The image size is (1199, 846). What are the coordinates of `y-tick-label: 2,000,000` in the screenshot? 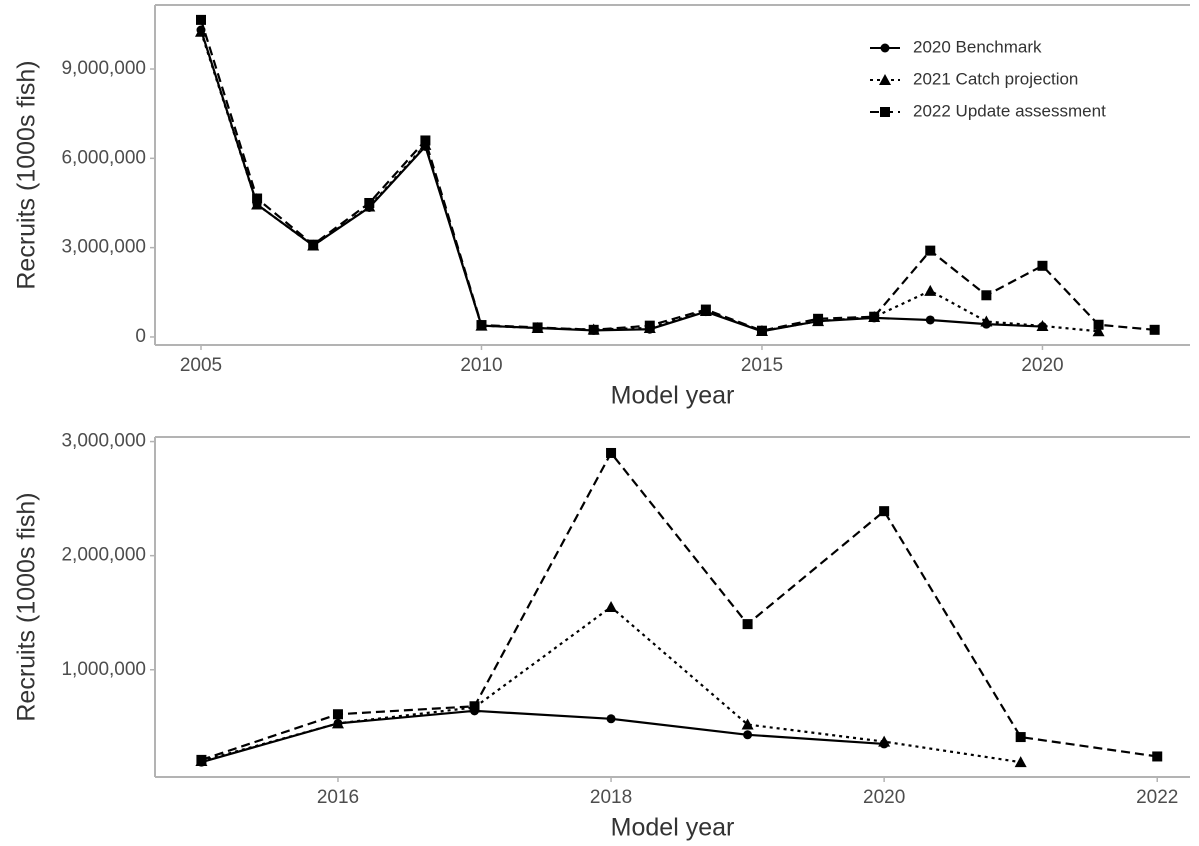 It's located at (103, 555).